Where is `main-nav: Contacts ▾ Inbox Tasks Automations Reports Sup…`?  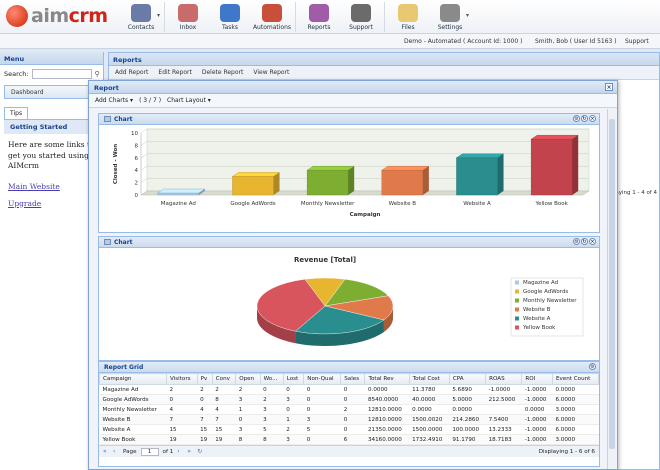
main-nav: Contacts ▾ Inbox Tasks Automations Reports Sup… is located at coordinates (295, 17).